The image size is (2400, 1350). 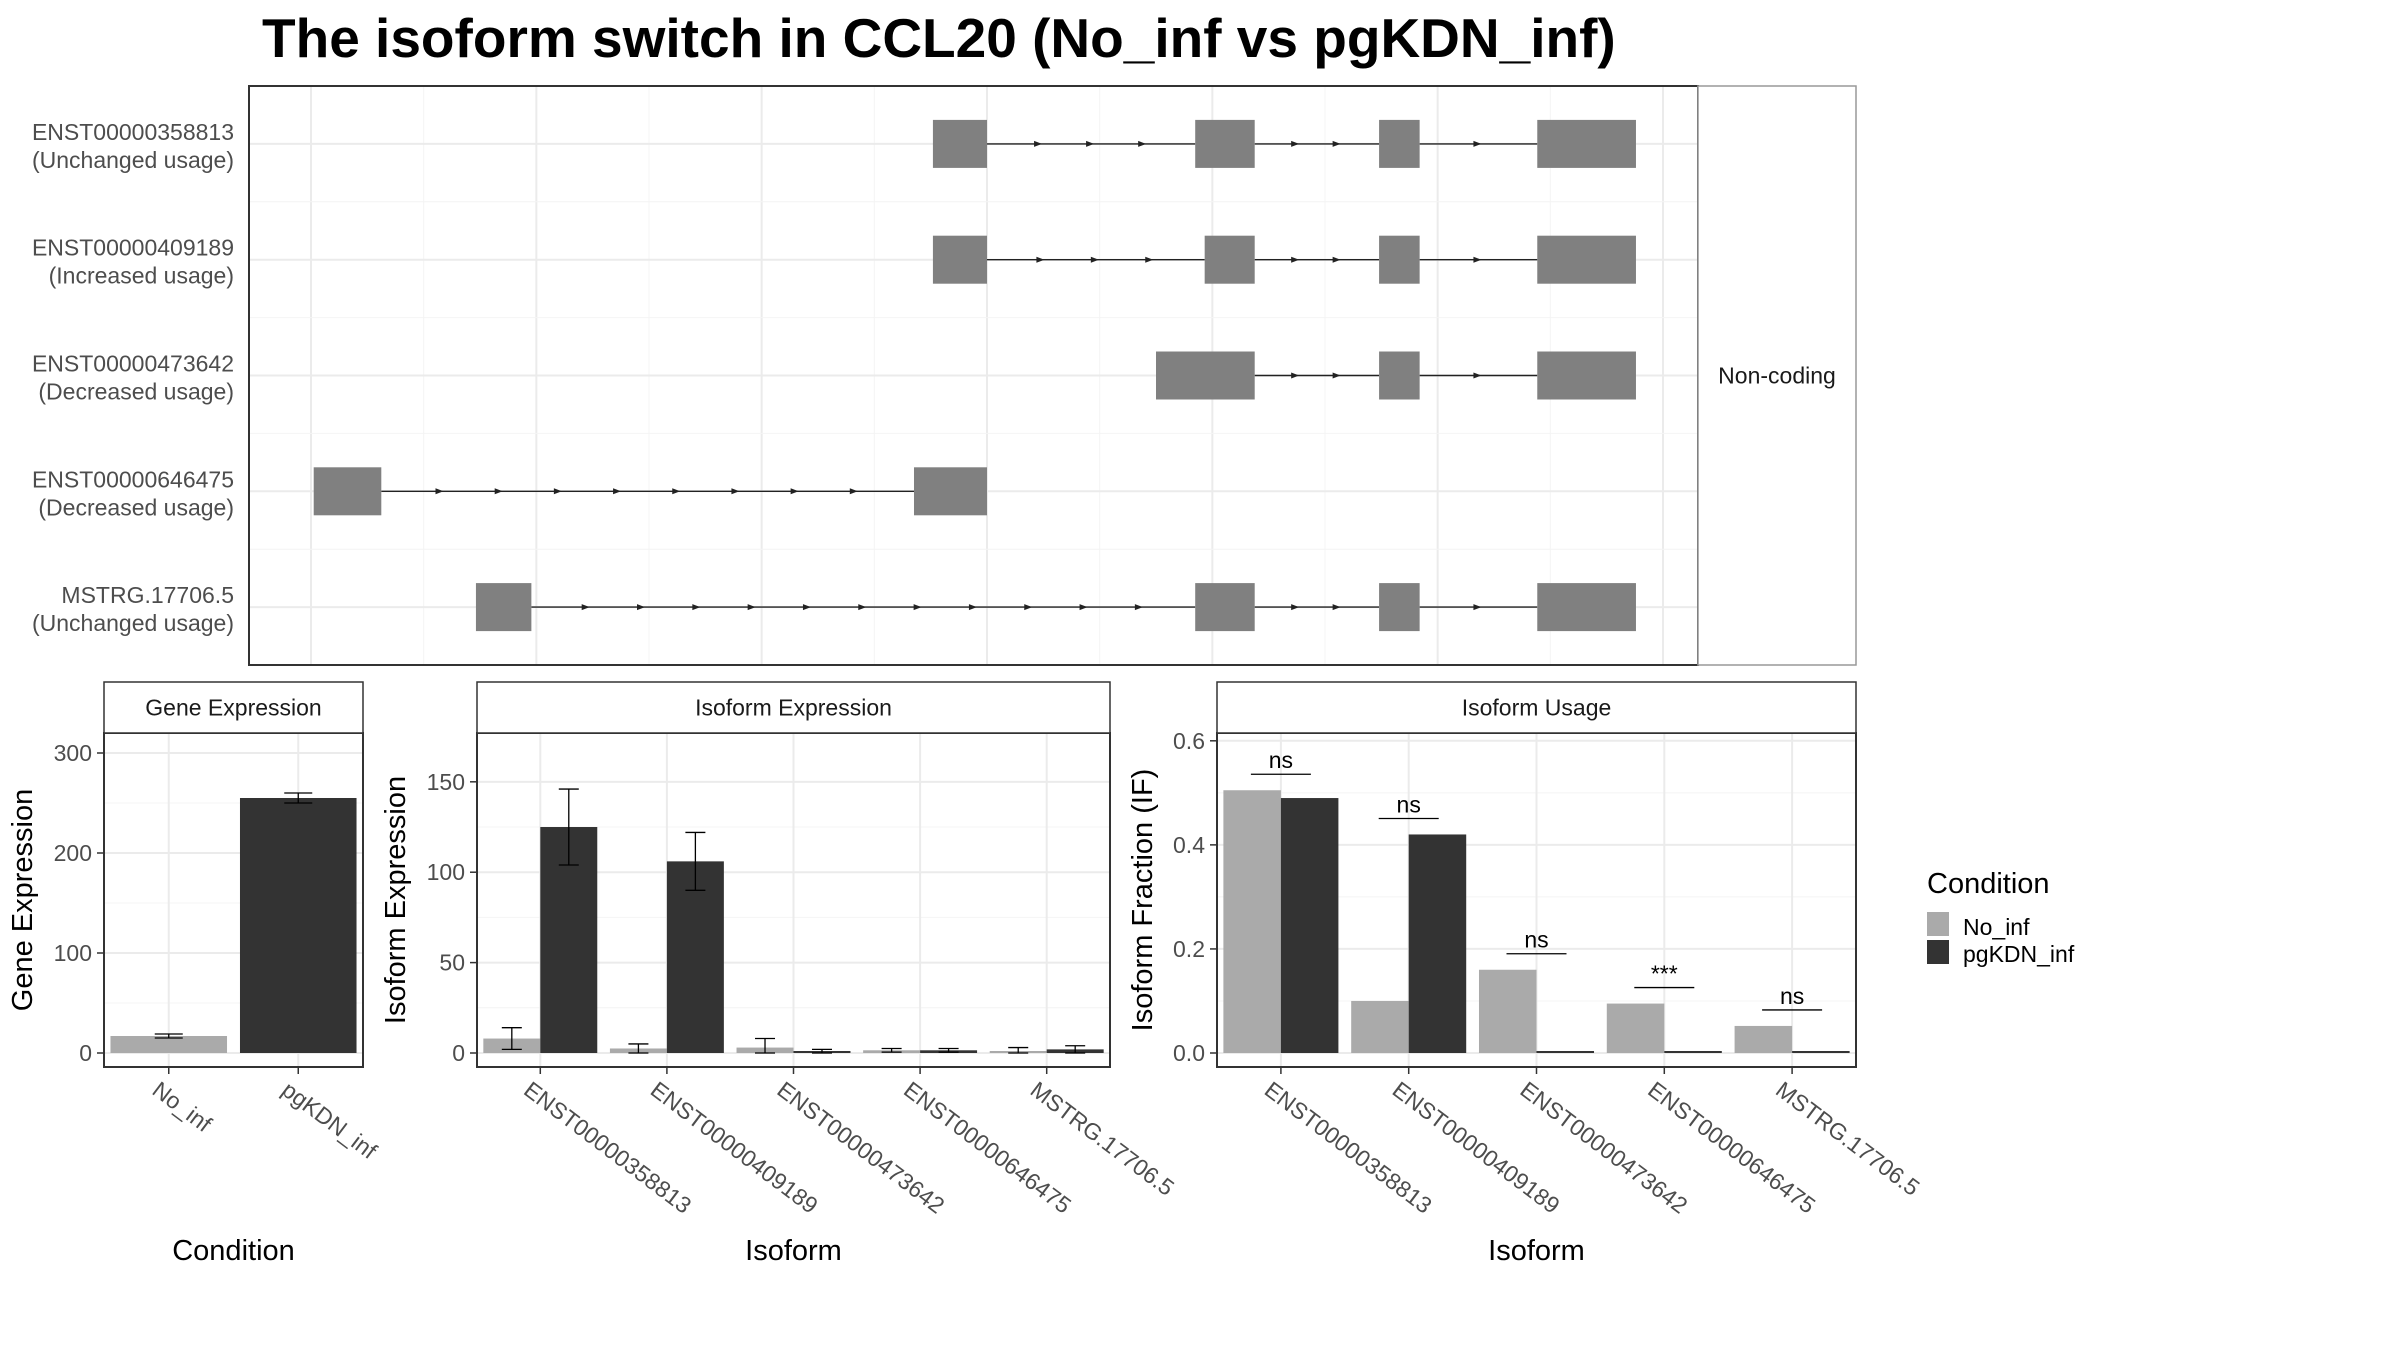 I want to click on error-bar-pgkdn-inf, so click(x=298, y=798).